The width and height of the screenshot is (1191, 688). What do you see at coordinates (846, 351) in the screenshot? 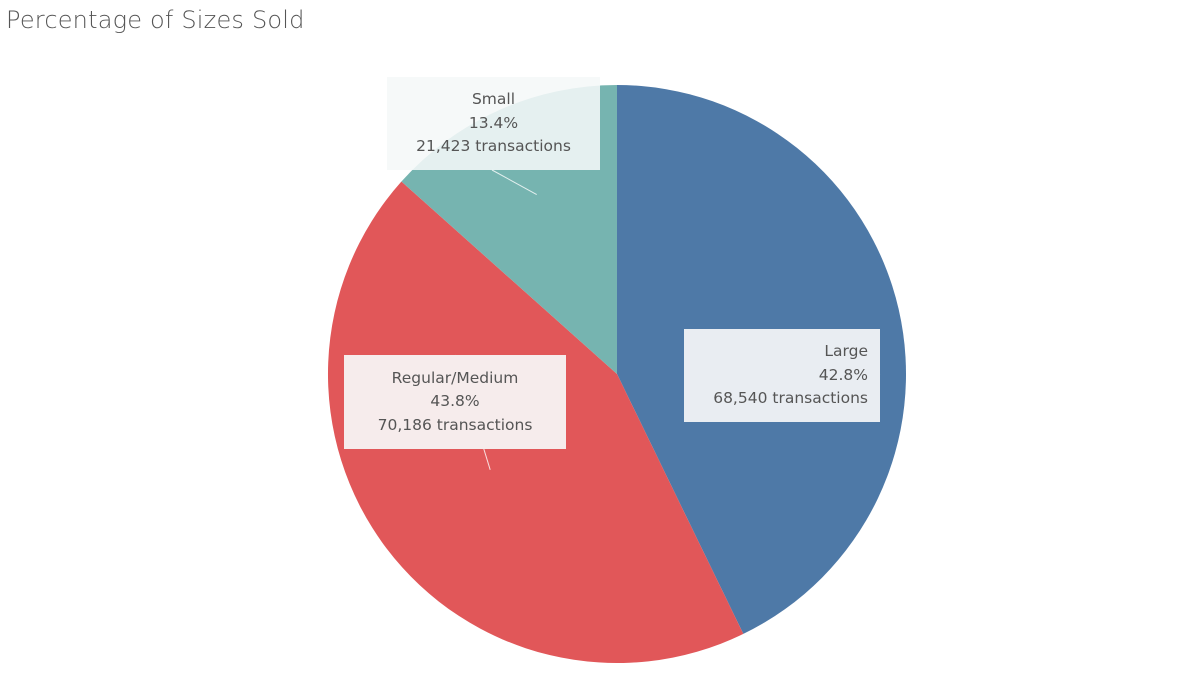
I see `slice-name-large: Large` at bounding box center [846, 351].